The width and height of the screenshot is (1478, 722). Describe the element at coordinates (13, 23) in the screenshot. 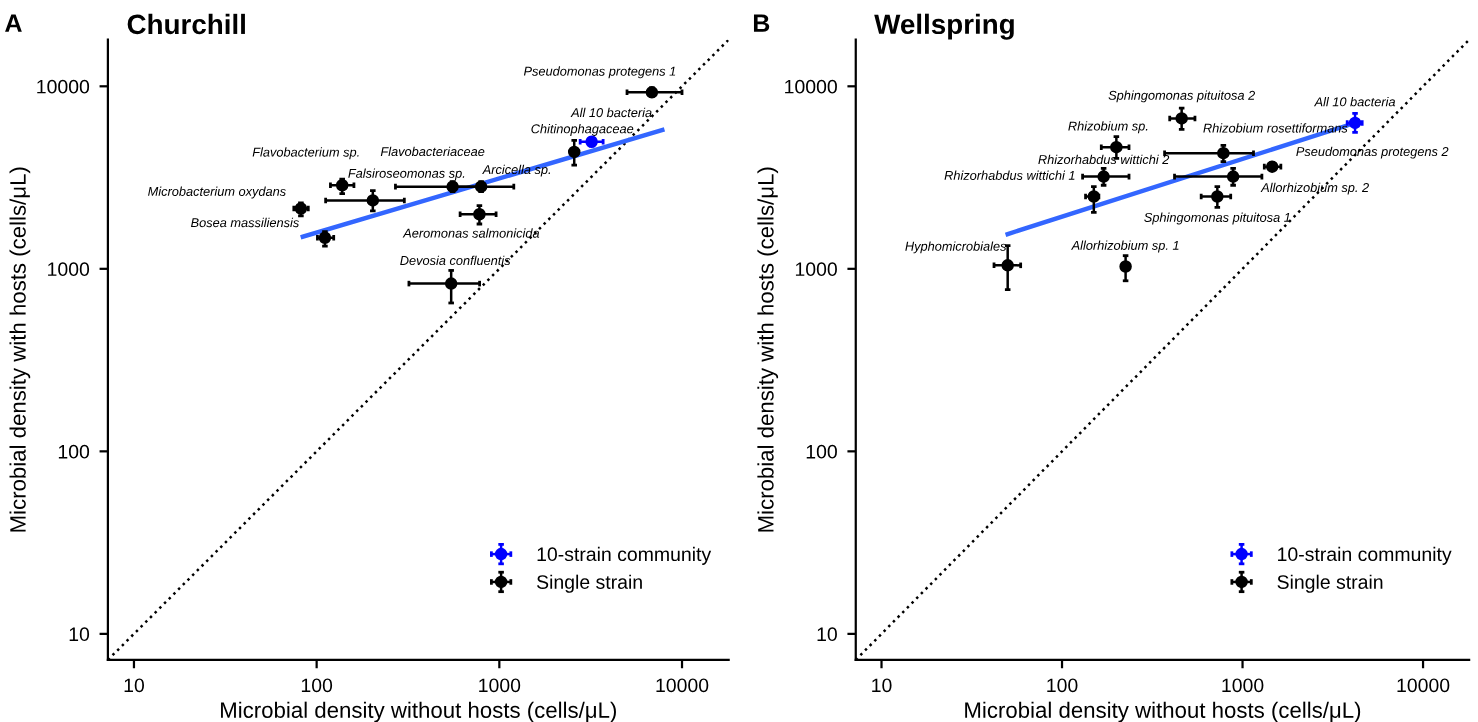

I see `text: A` at that location.